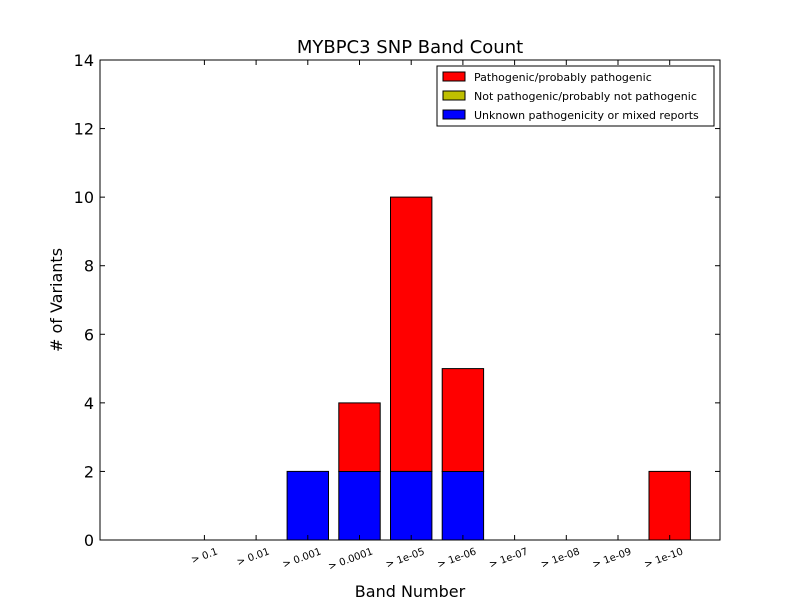 This screenshot has width=800, height=600. Describe the element at coordinates (89, 471) in the screenshot. I see `ytick-label-1: 2` at that location.